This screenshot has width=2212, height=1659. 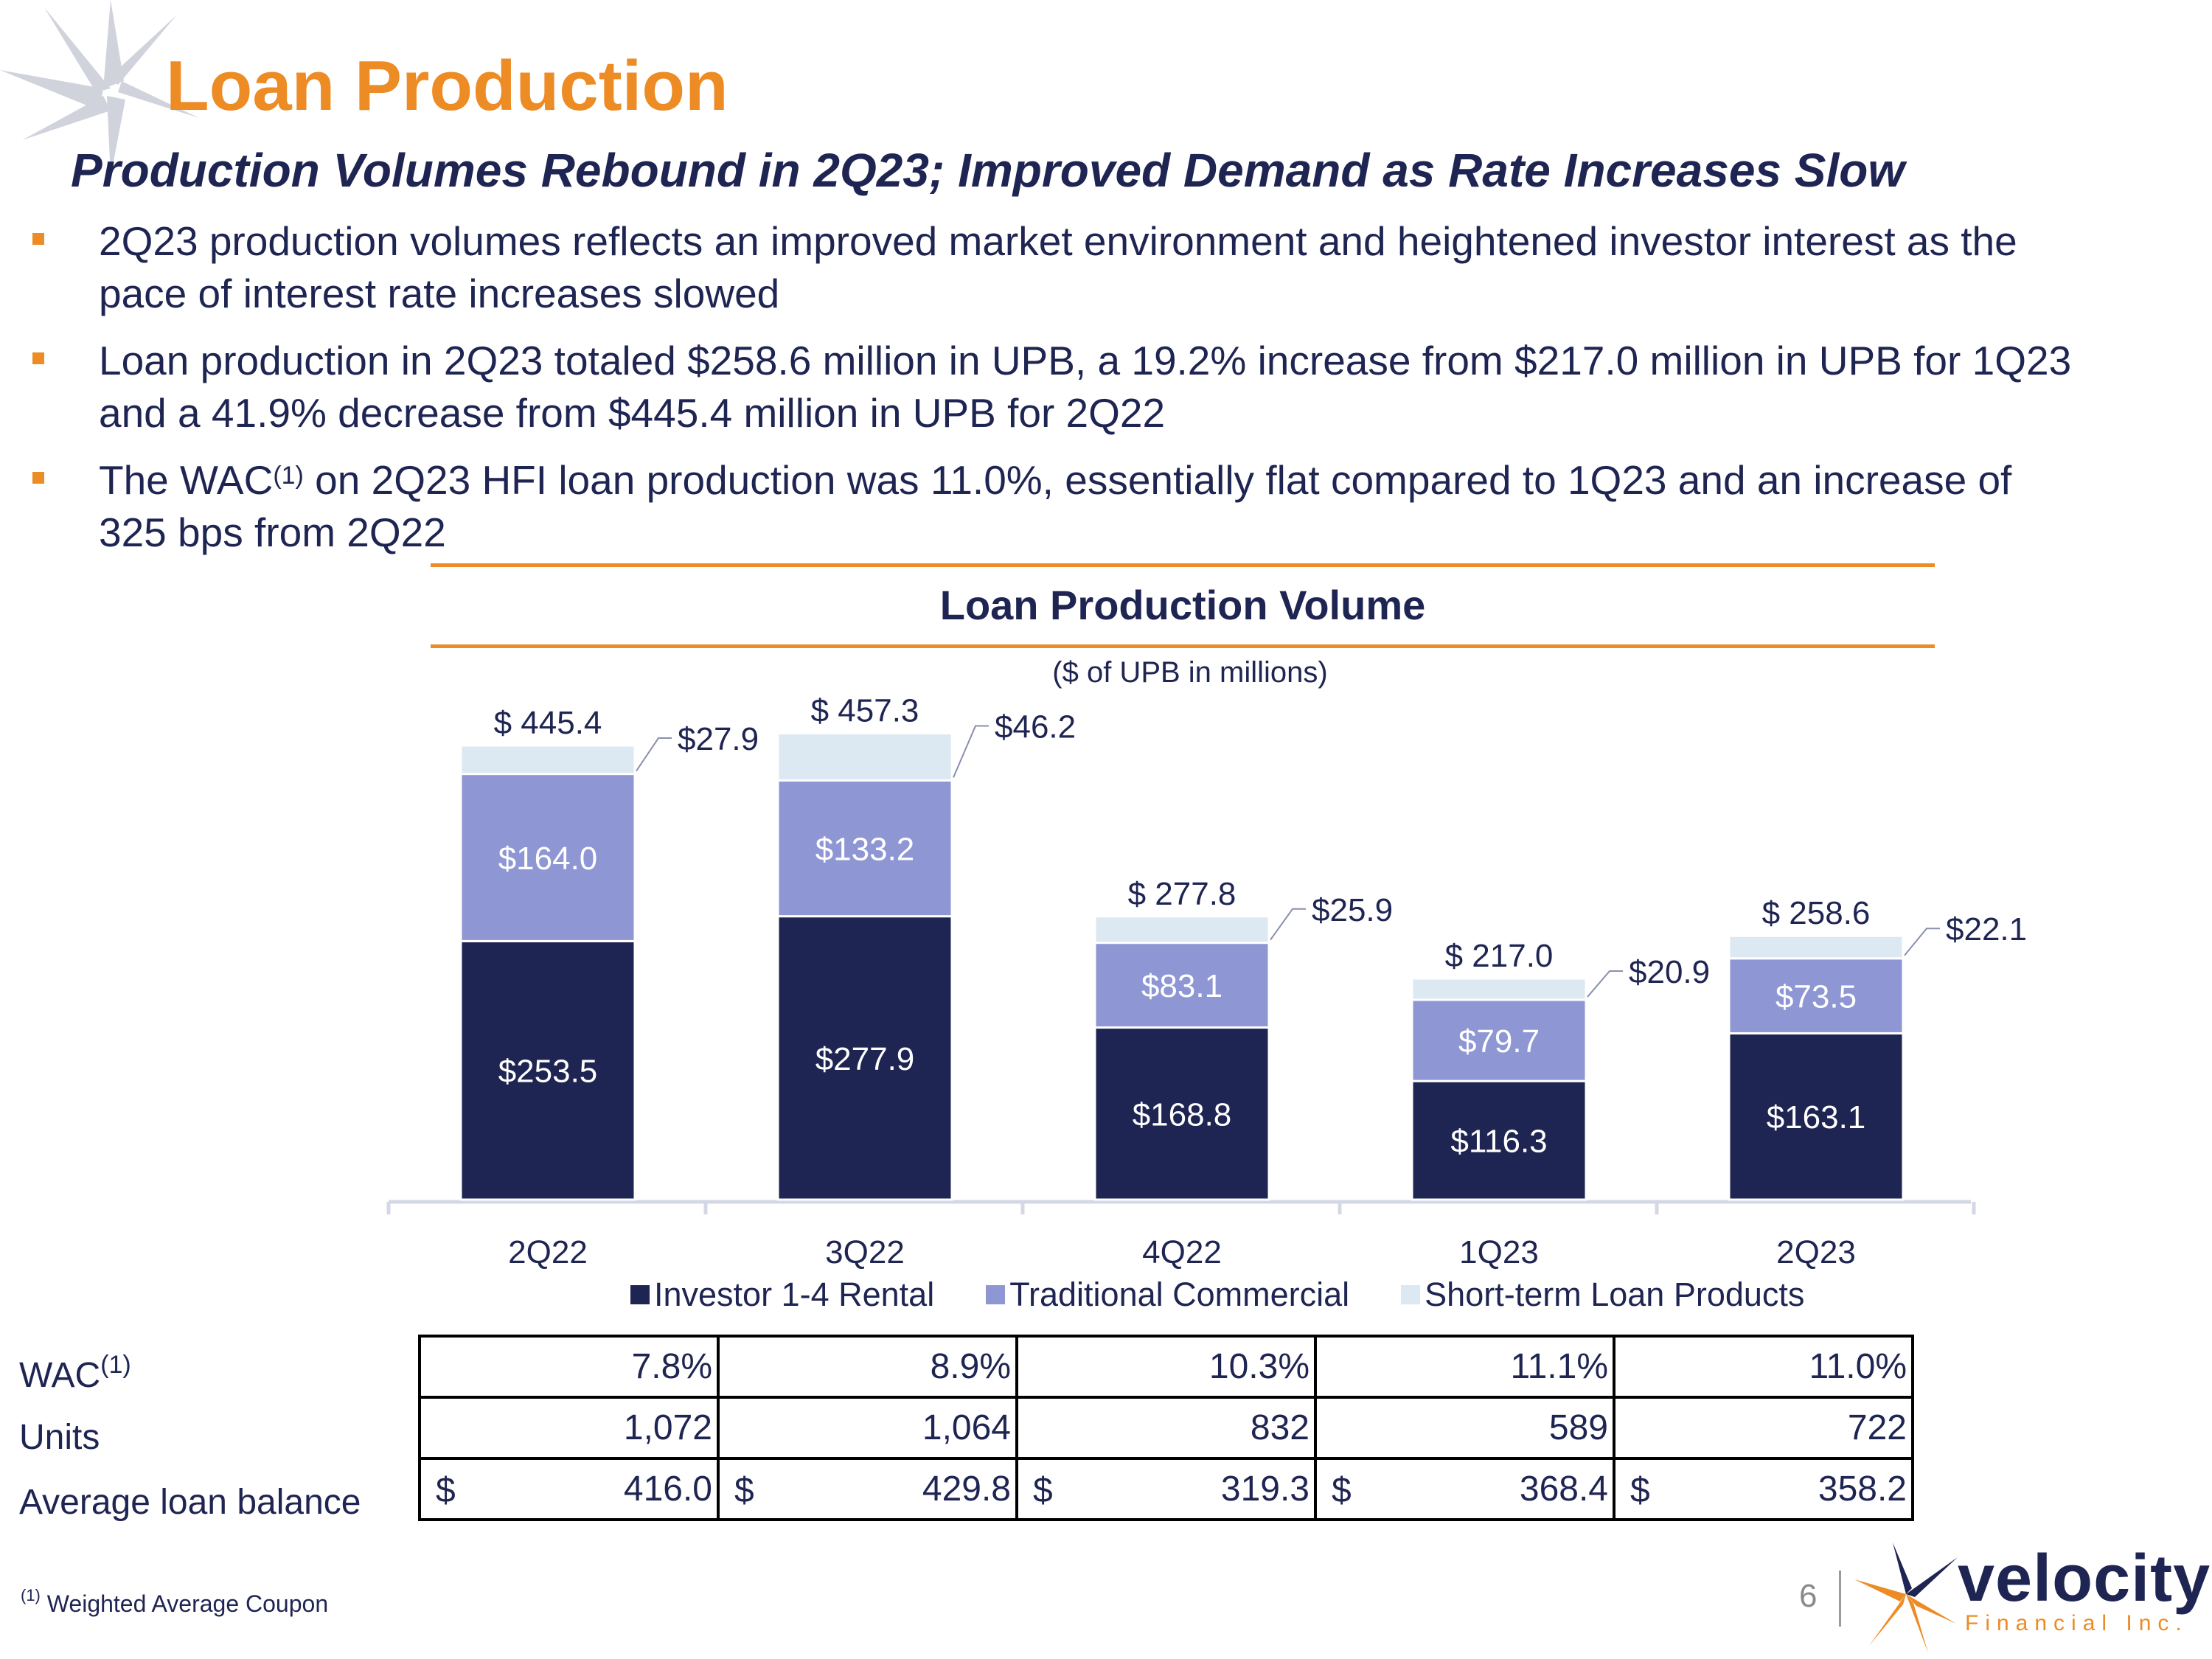 I want to click on legend-item-short-term: Short-term Loan Products, so click(x=1602, y=1295).